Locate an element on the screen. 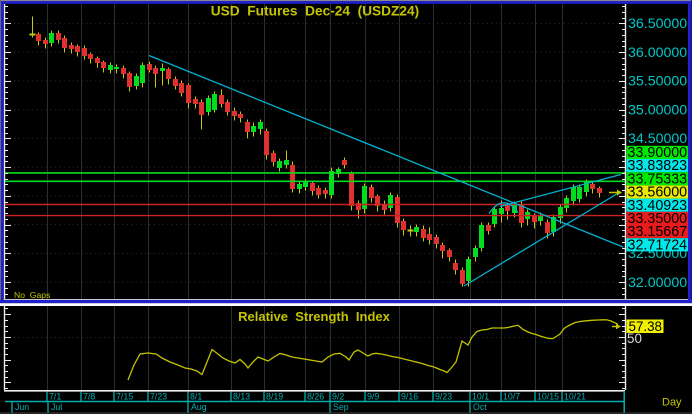  svg-text: Oct is located at coordinates (480, 407).